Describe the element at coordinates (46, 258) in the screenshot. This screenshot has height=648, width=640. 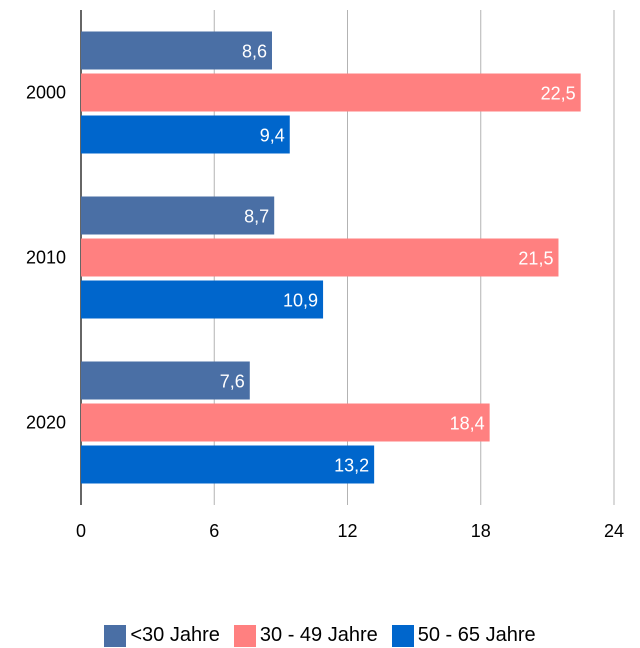
I see `category-label-2010: 2010` at that location.